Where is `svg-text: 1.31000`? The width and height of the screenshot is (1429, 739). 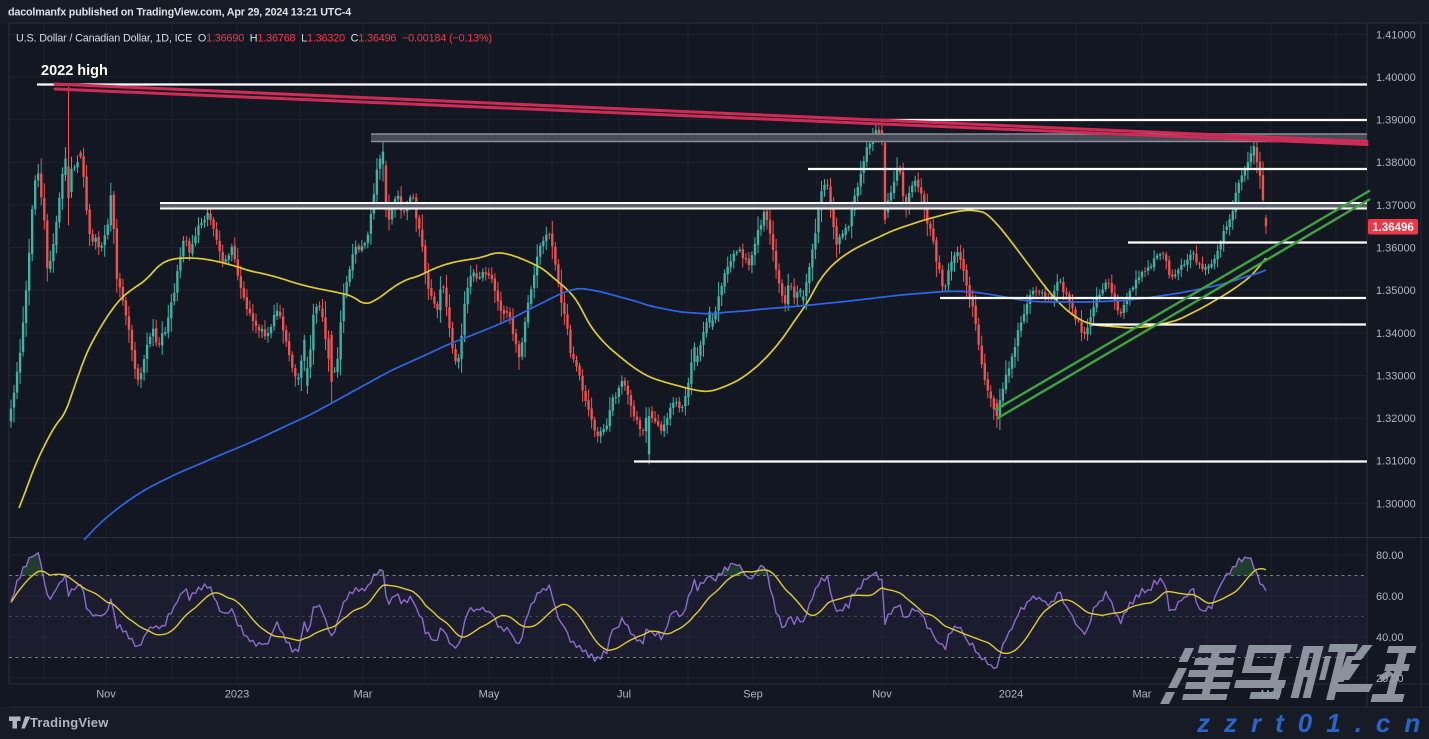 svg-text: 1.31000 is located at coordinates (1396, 462).